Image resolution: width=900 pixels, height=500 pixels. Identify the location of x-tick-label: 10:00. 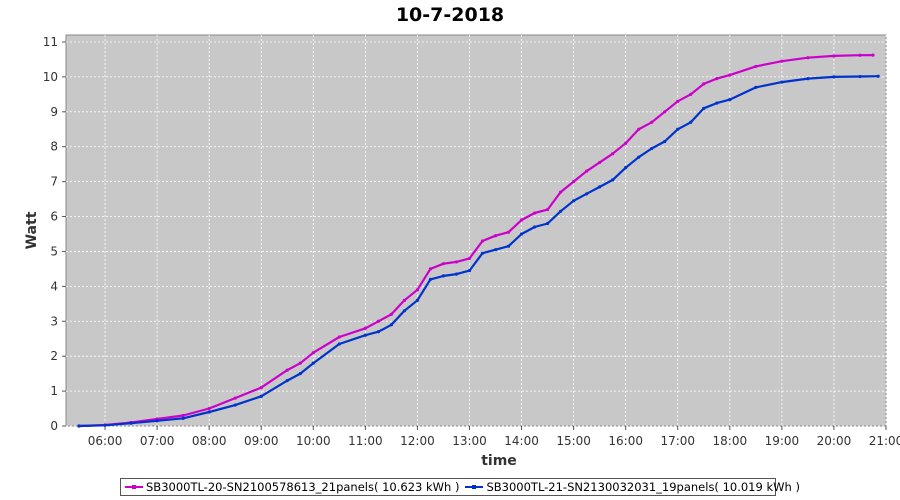
(313, 441).